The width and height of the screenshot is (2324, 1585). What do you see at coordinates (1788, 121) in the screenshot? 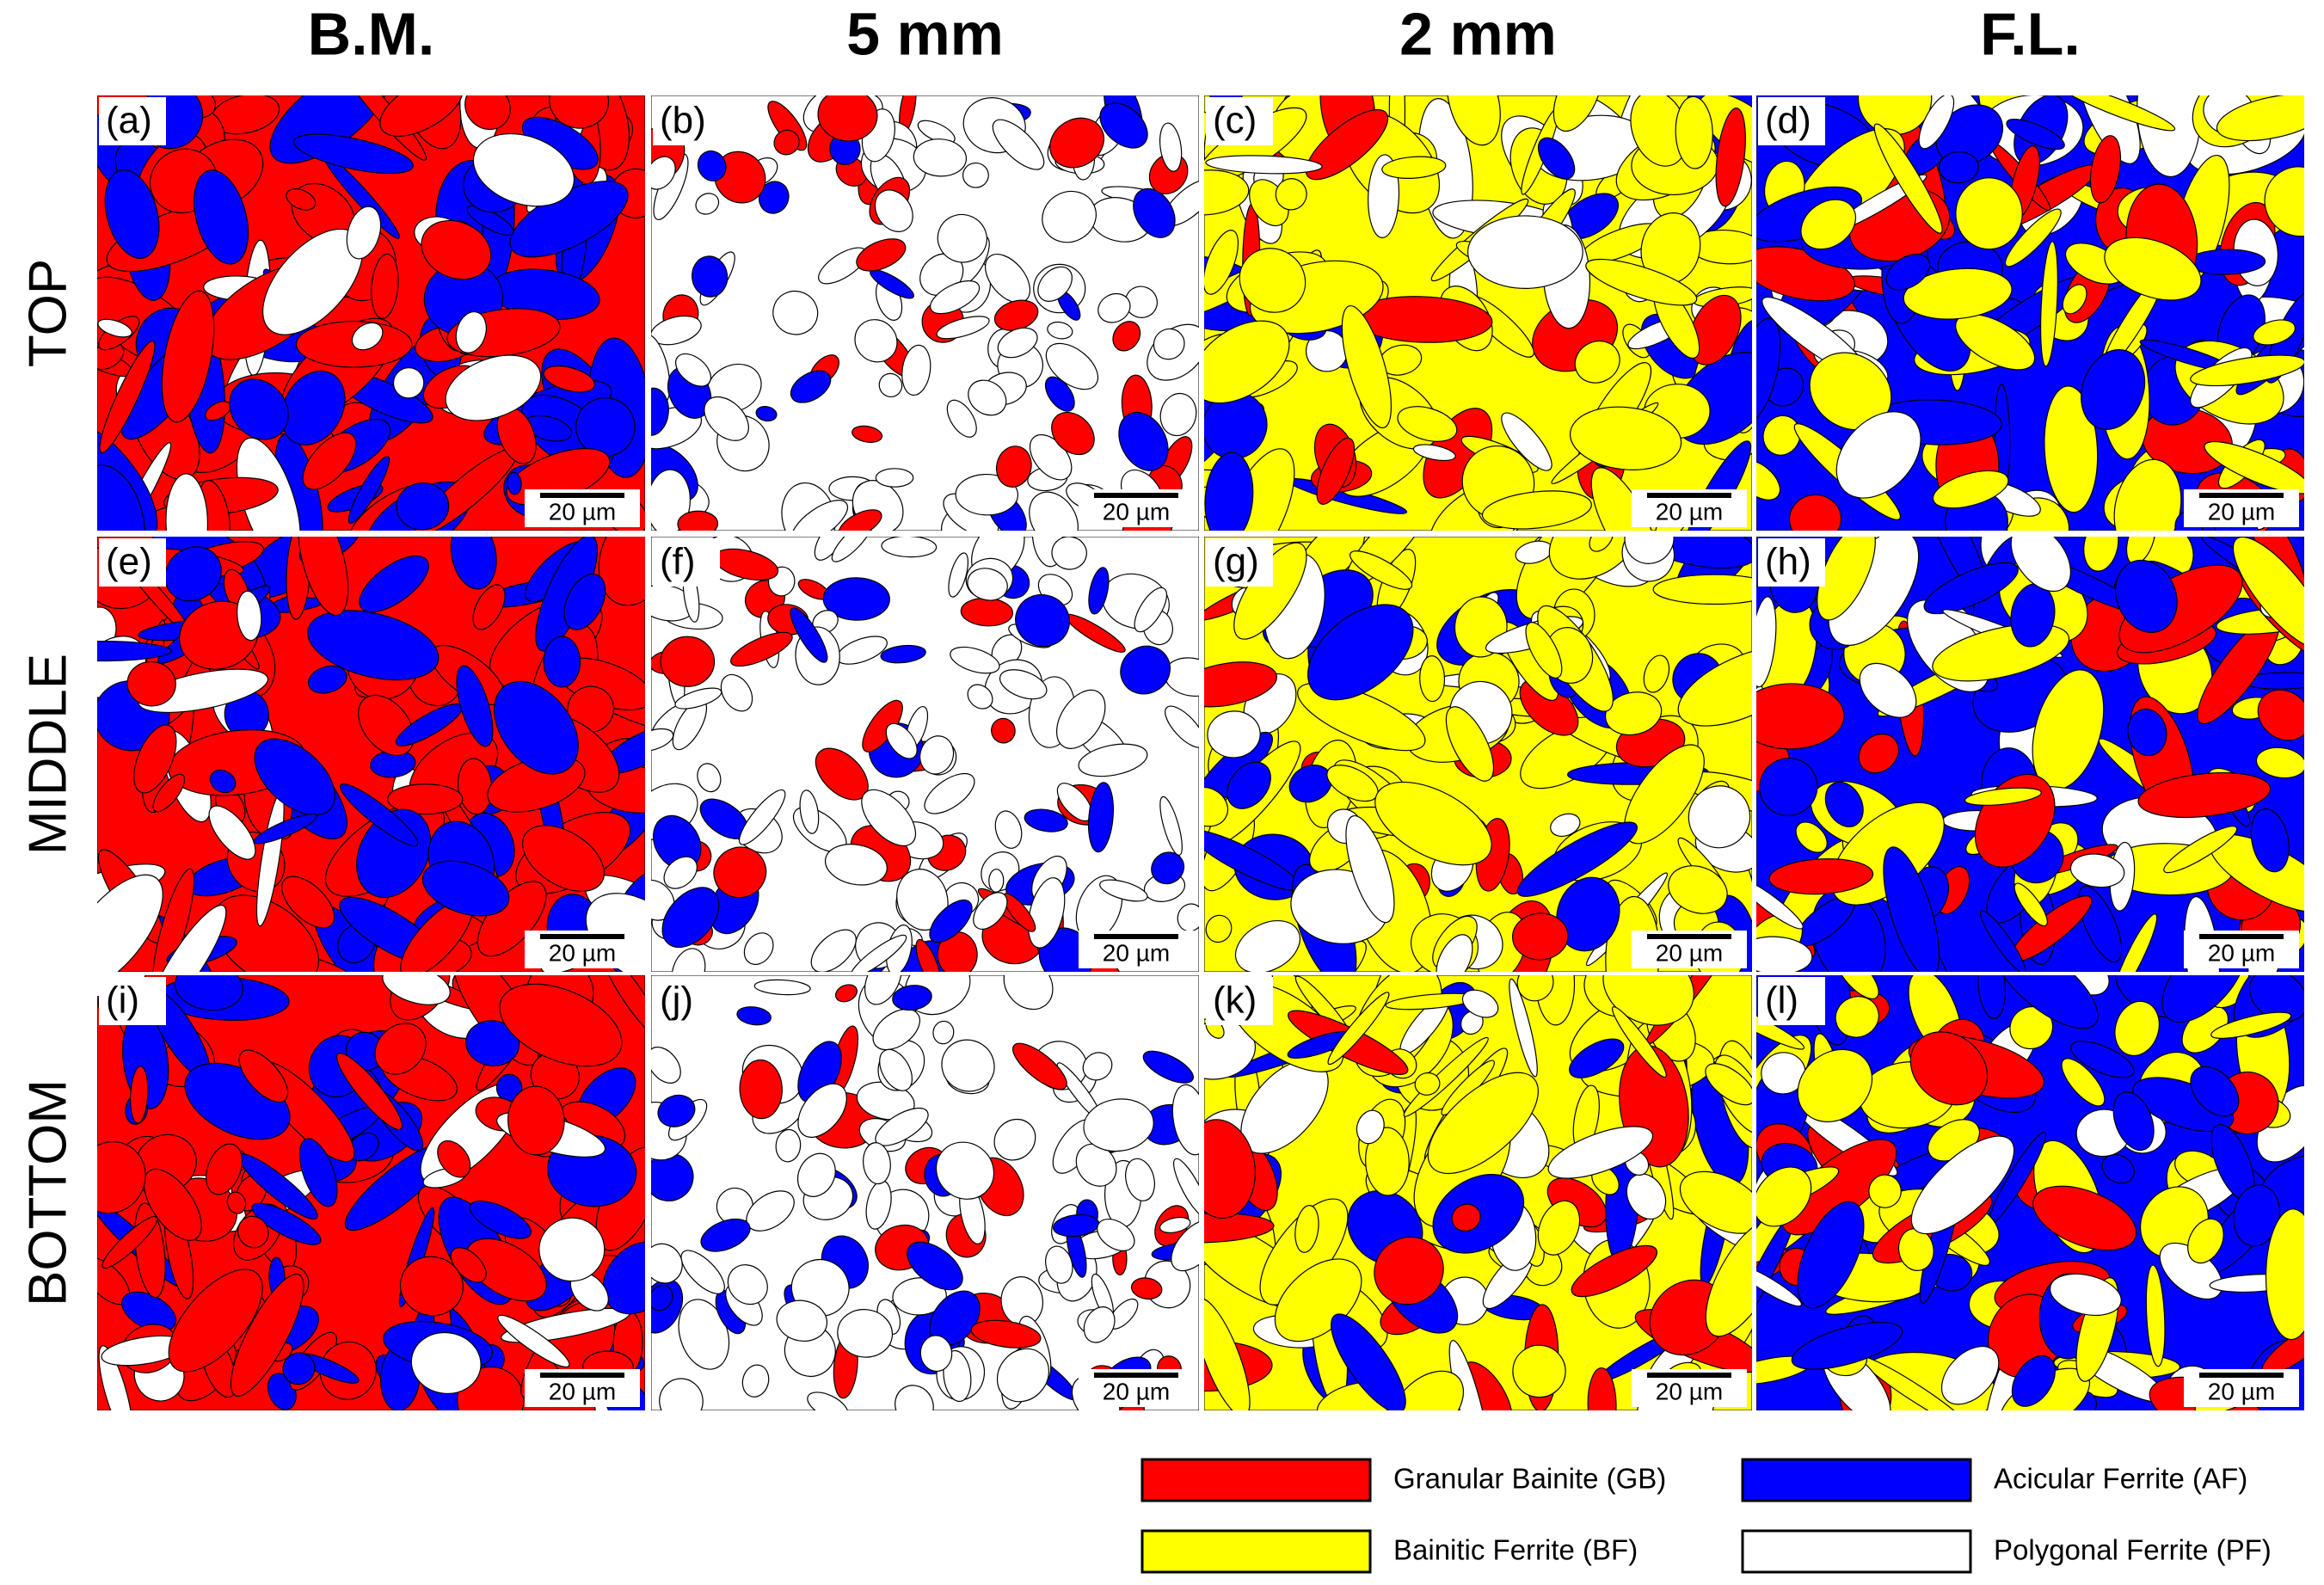
I see `panel-label: (d)` at bounding box center [1788, 121].